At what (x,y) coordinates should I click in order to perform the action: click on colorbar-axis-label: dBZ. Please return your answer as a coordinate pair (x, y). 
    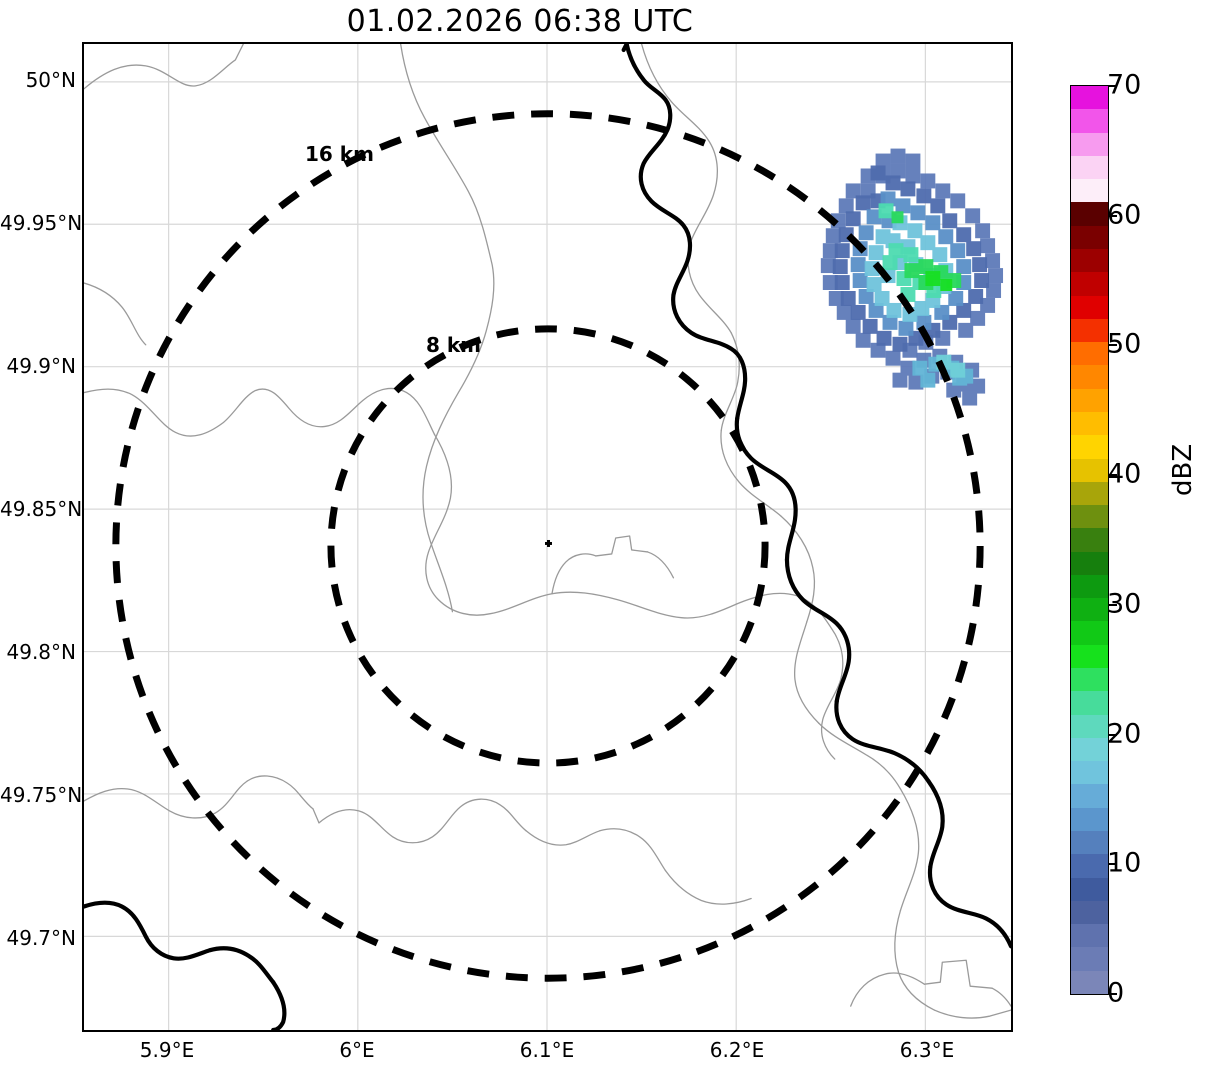
    Looking at the image, I should click on (1183, 469).